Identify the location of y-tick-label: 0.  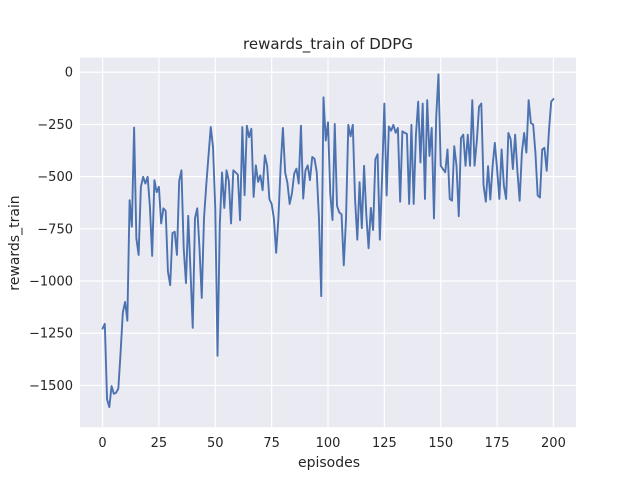
(69, 73).